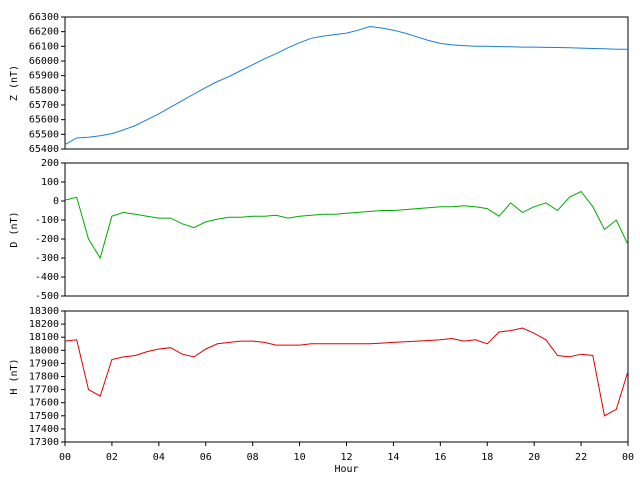 The image size is (640, 480). What do you see at coordinates (44, 120) in the screenshot?
I see `y-tick-label: 65600` at bounding box center [44, 120].